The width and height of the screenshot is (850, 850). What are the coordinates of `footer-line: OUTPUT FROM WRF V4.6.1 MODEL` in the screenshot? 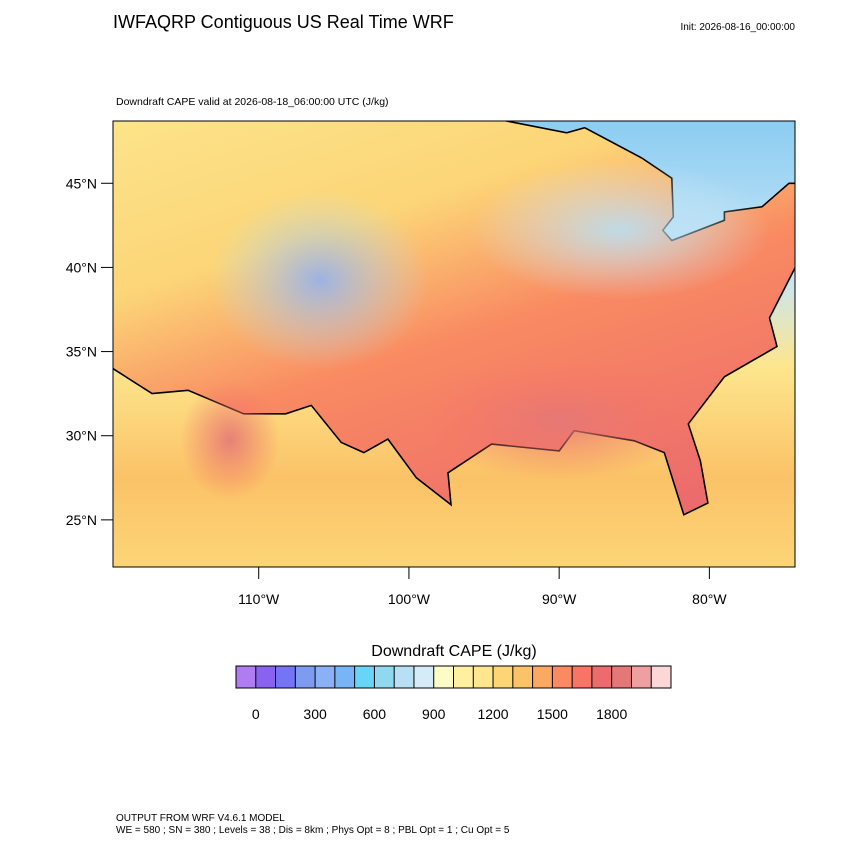 It's located at (200, 818).